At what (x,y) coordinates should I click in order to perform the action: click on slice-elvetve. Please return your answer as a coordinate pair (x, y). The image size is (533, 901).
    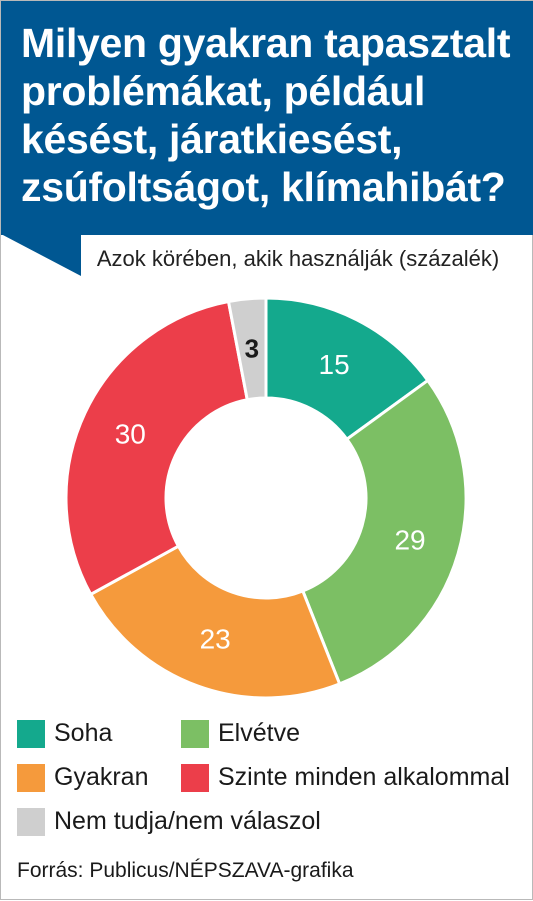
    Looking at the image, I should click on (384, 532).